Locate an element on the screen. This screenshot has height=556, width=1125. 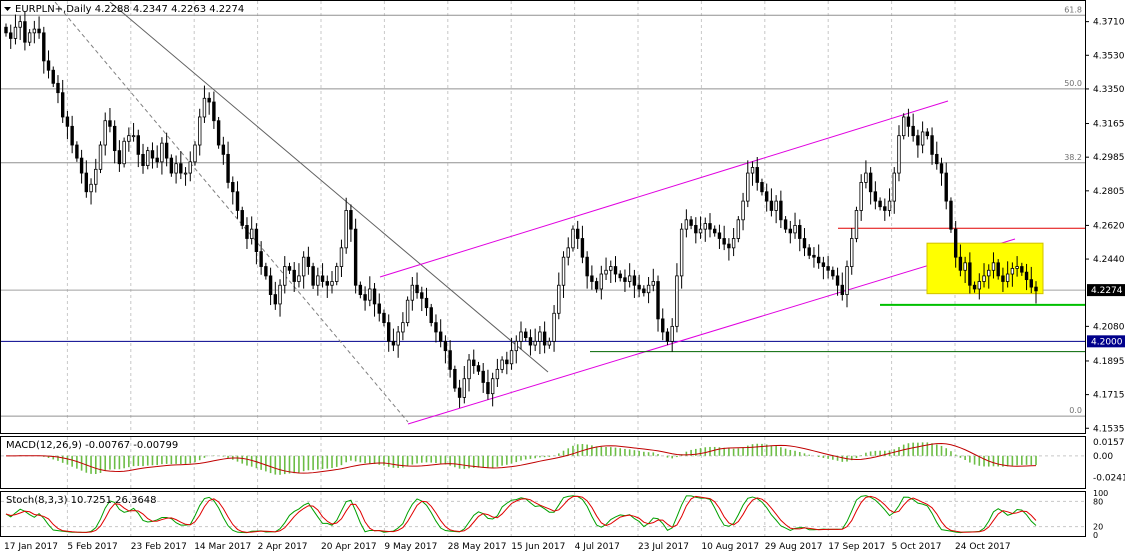
dropdown-triangle-icon is located at coordinates (7, 9).